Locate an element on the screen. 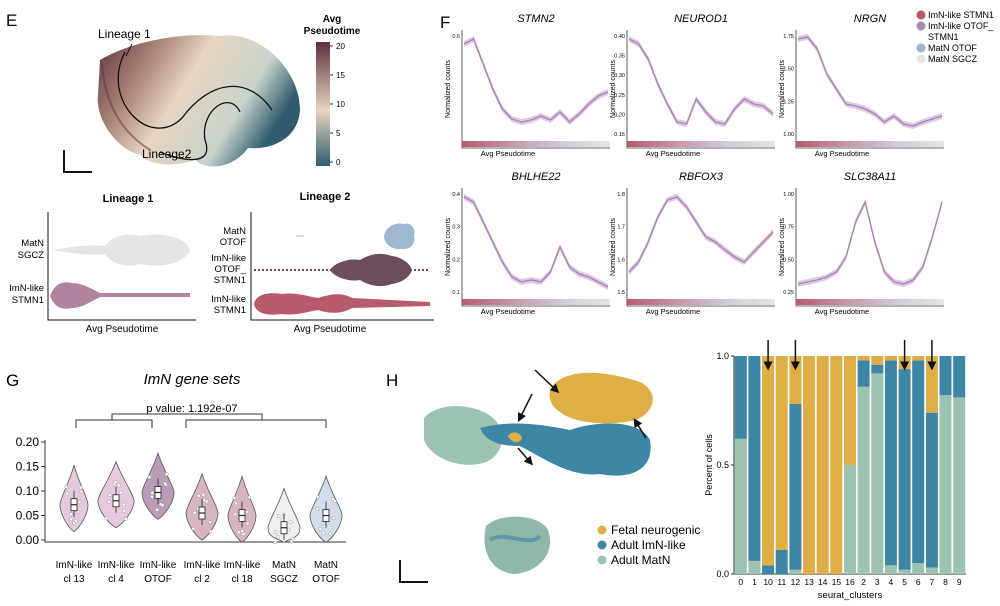  gene-ytick: 0.4 is located at coordinates (456, 195).